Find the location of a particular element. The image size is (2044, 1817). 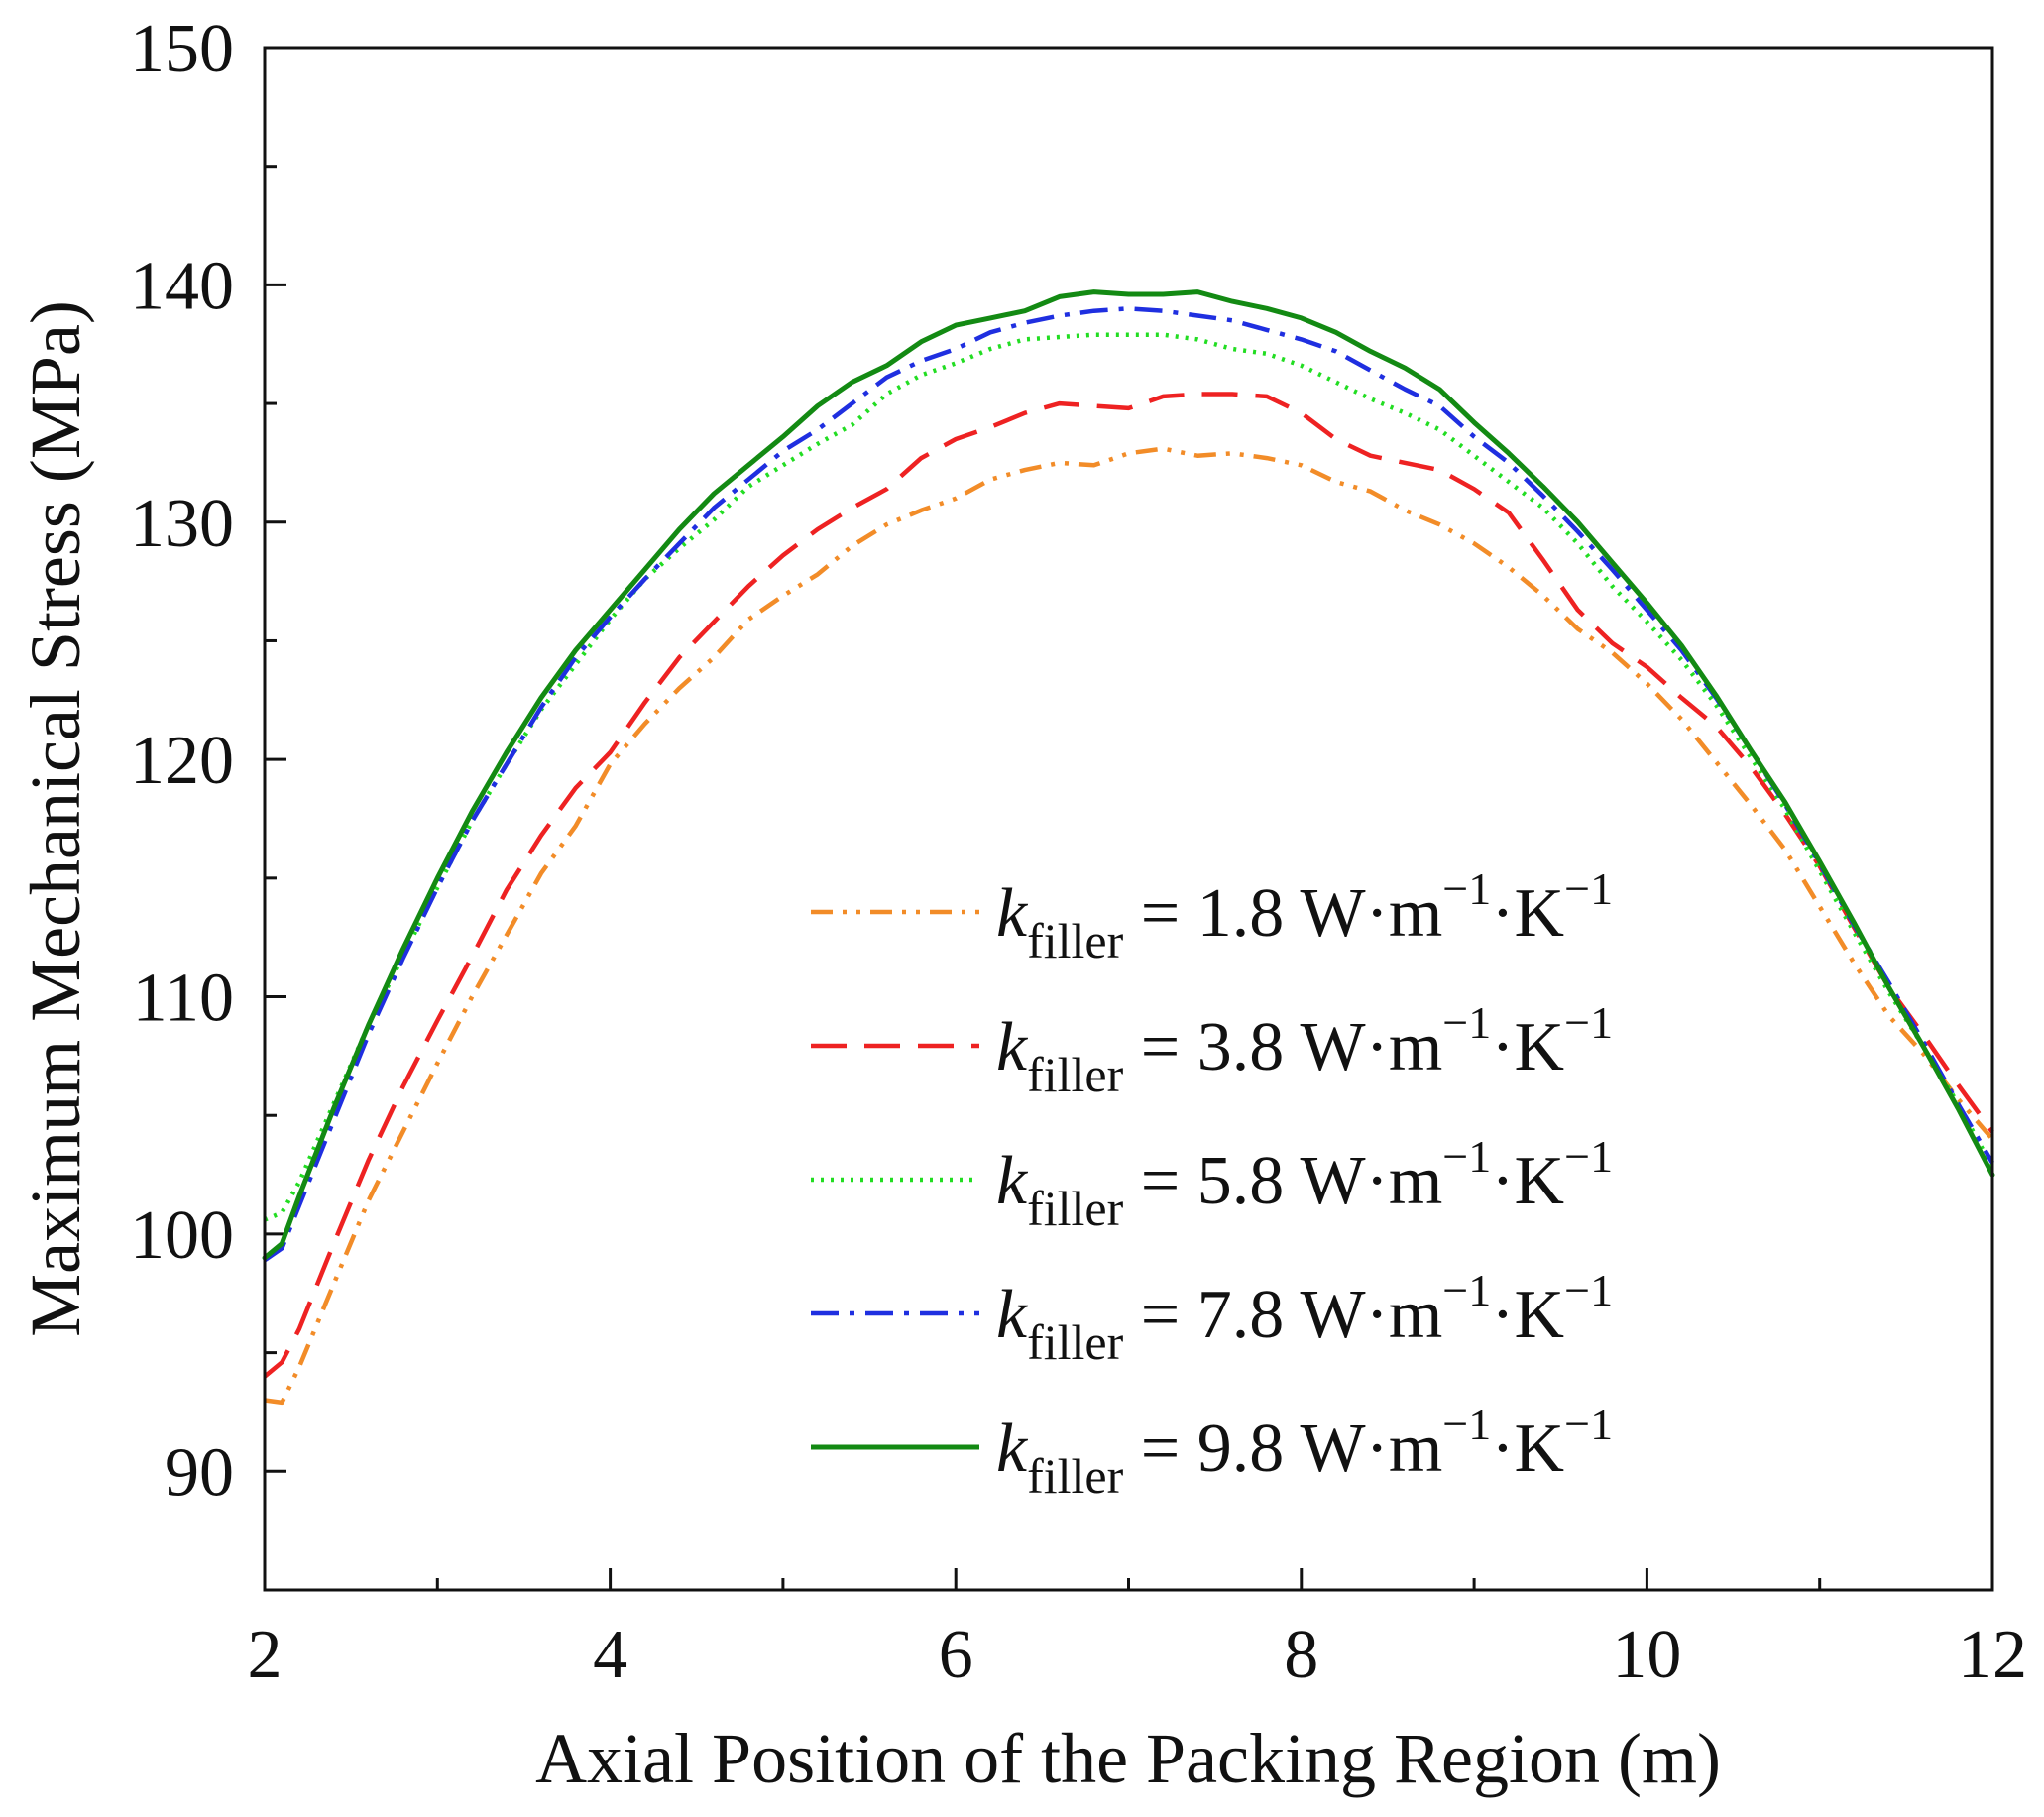

x-tick-label: 10 is located at coordinates (1646, 1655).